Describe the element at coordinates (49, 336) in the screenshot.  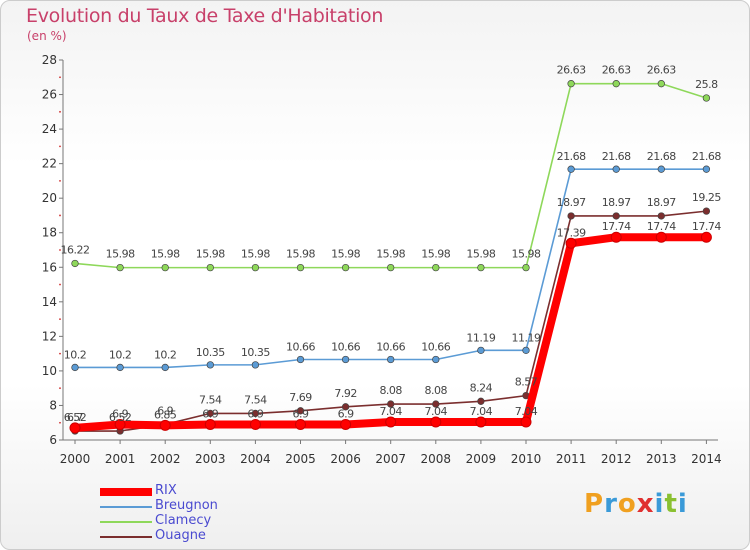
I see `y-tick-label: 12` at that location.